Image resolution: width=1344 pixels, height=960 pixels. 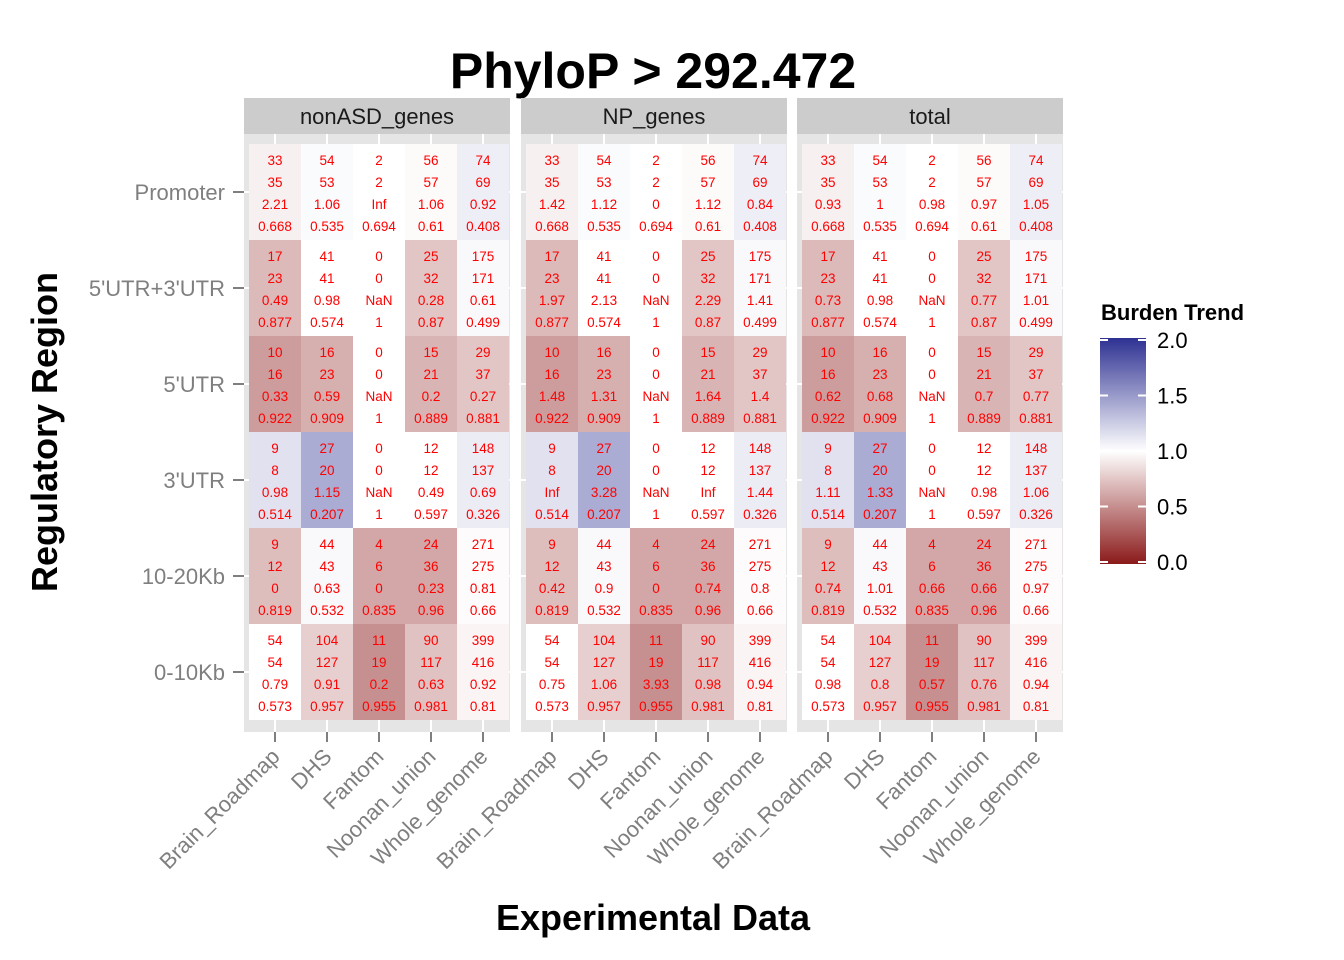 I want to click on cell-label: 33, so click(x=827, y=160).